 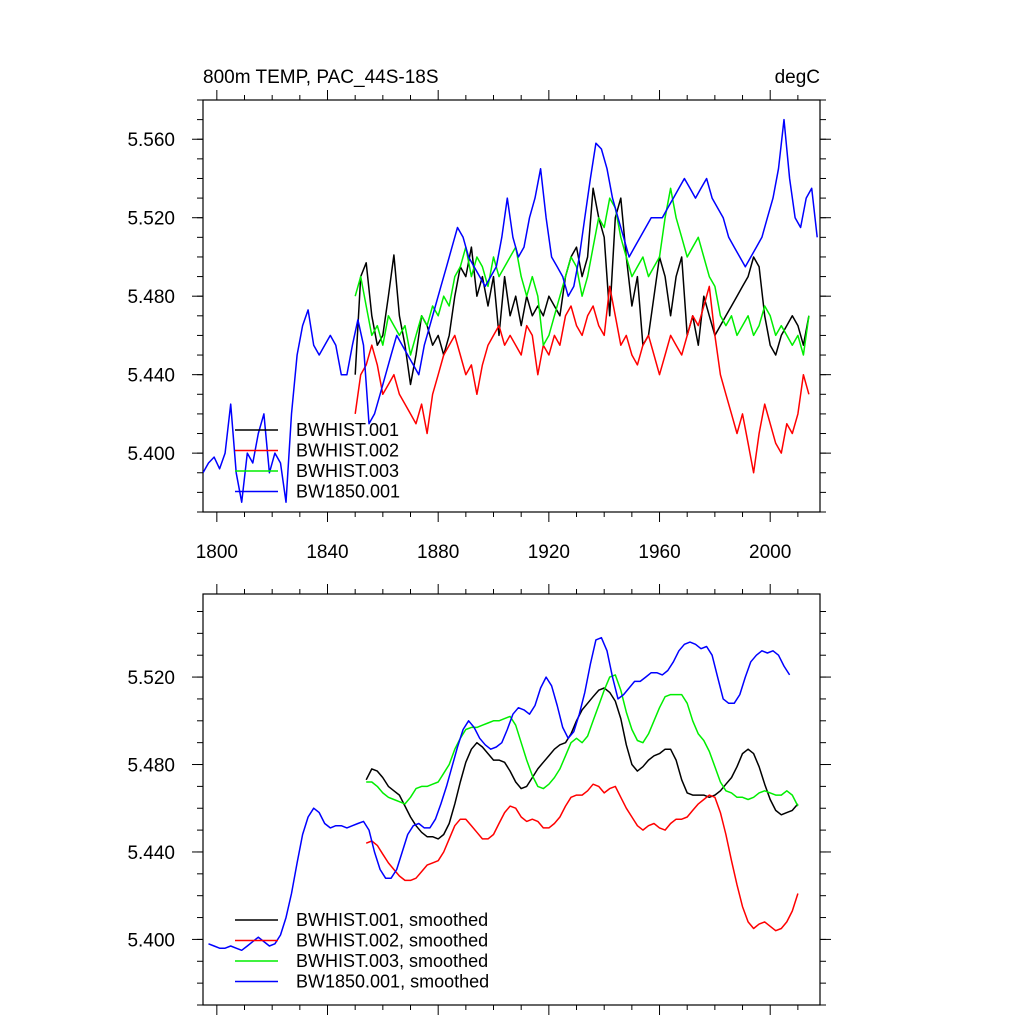 What do you see at coordinates (659, 552) in the screenshot?
I see `x-tick-label: 1960` at bounding box center [659, 552].